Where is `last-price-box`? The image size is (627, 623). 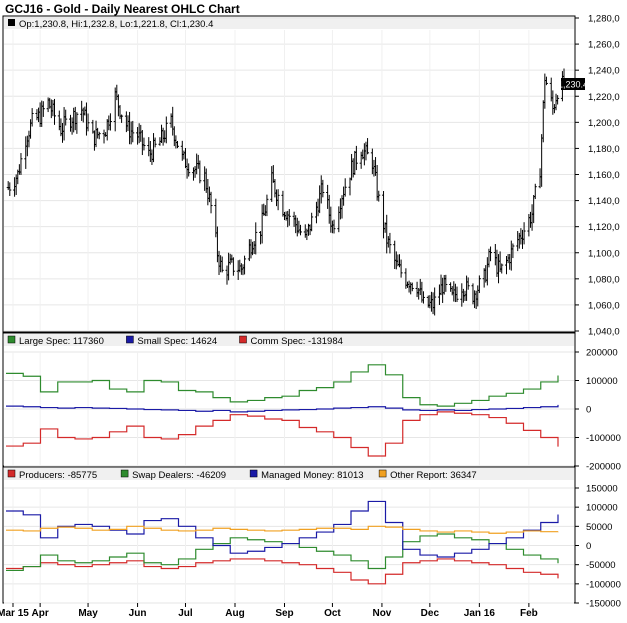
last-price-box is located at coordinates (573, 84).